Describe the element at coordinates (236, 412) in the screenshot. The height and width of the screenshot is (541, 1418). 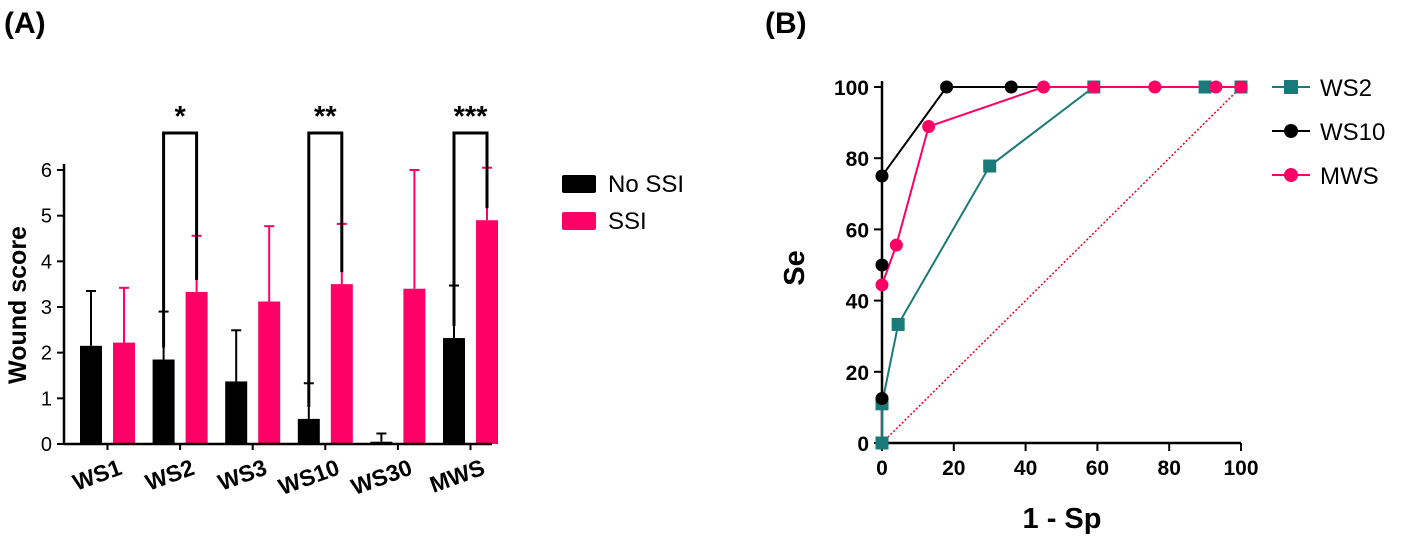
I see `bar-ws3-no-ssi` at that location.